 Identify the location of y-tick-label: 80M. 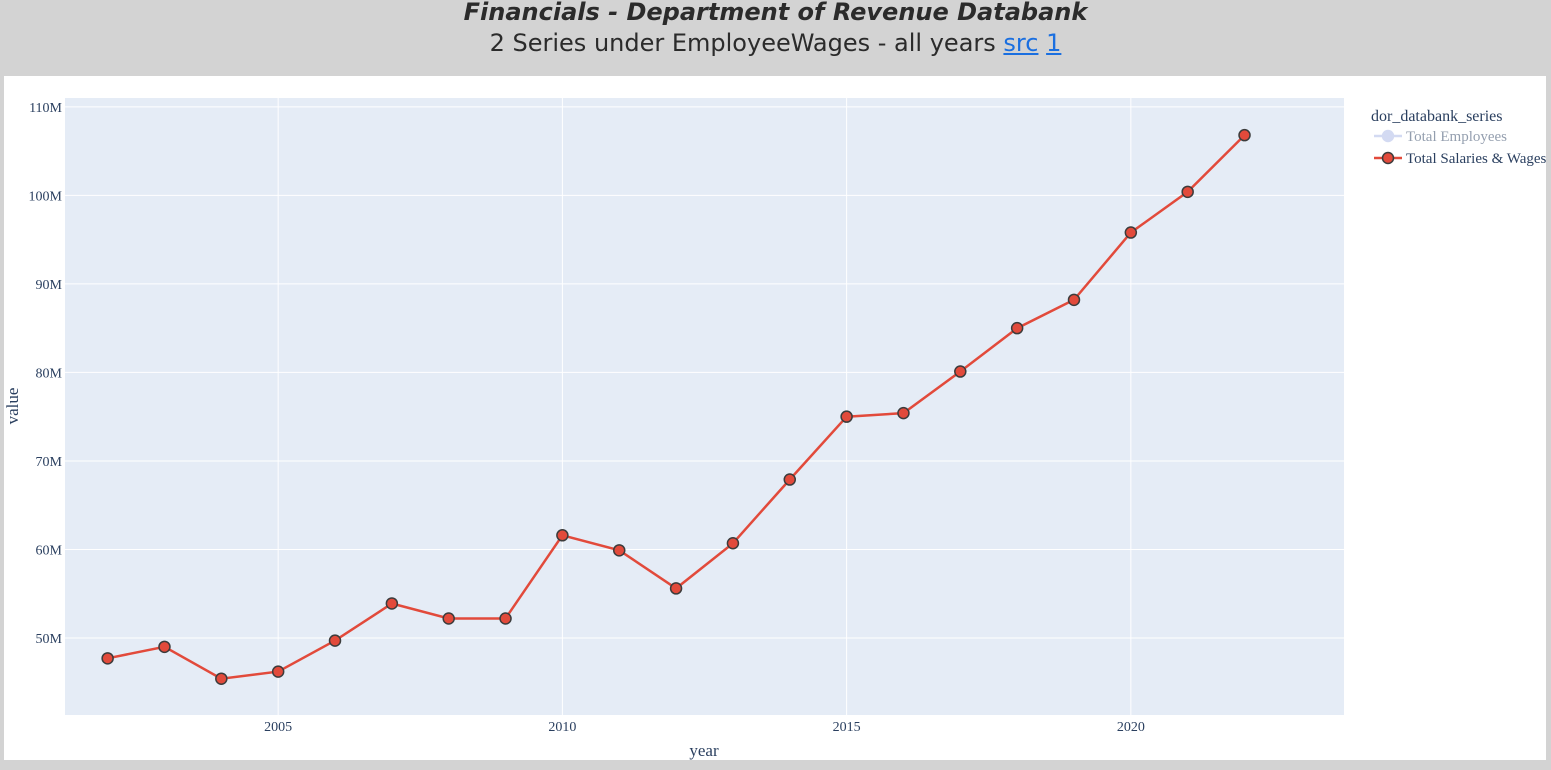
(49, 373).